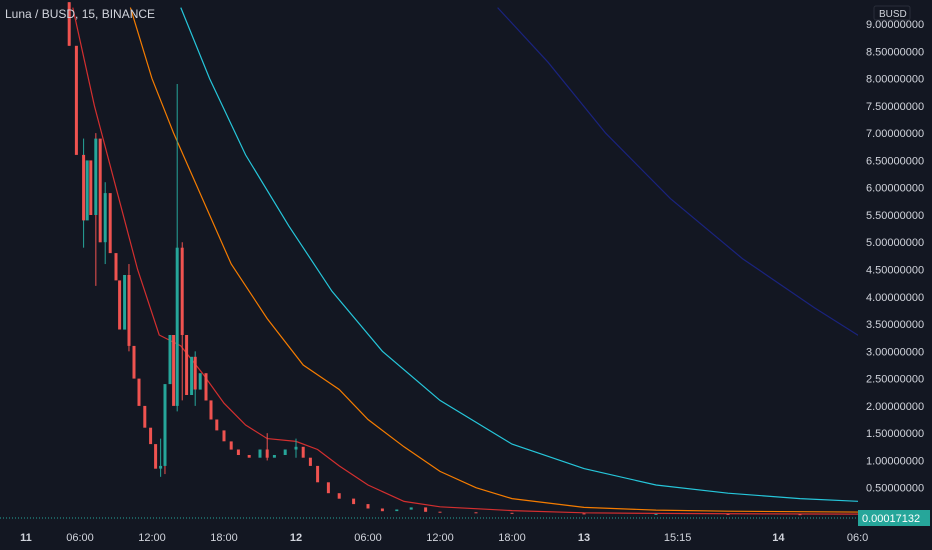 The width and height of the screenshot is (932, 550). I want to click on chart-title: Luna / BUSD, 15, BINANCE, so click(80, 14).